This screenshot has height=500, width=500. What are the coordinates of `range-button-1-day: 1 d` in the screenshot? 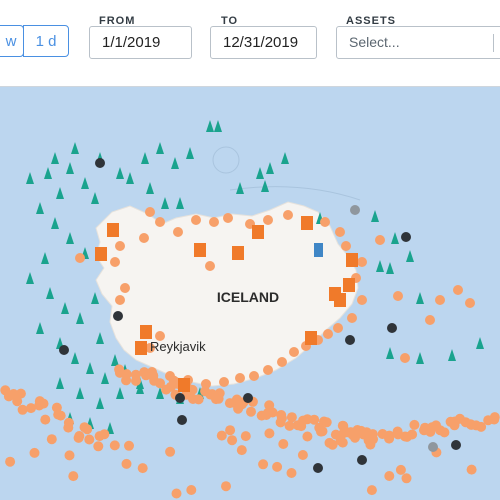 It's located at (46, 41).